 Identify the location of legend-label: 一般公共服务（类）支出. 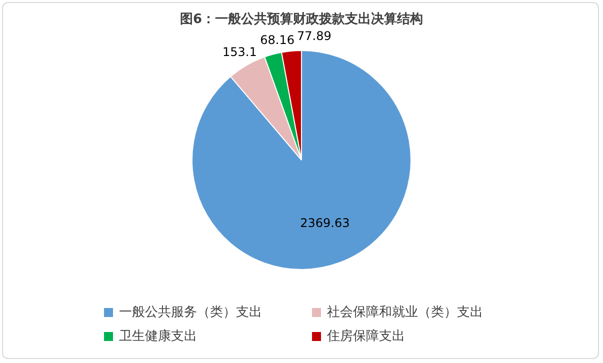
(190, 312).